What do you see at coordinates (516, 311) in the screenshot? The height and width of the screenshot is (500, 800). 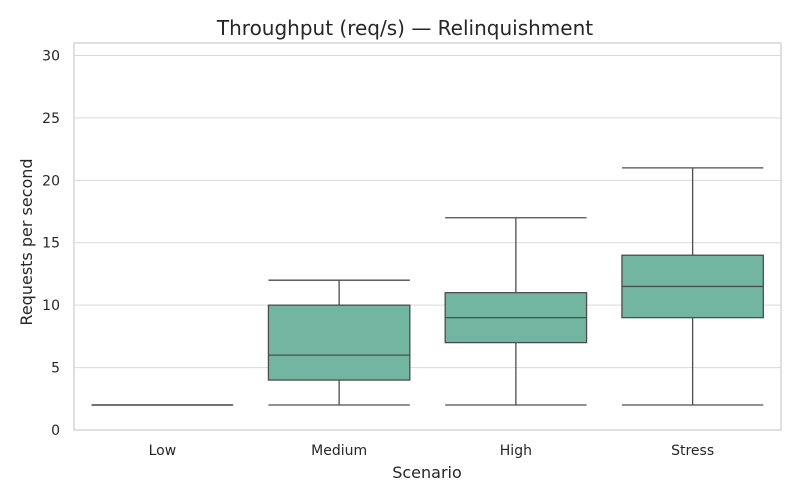 I see `box-high` at bounding box center [516, 311].